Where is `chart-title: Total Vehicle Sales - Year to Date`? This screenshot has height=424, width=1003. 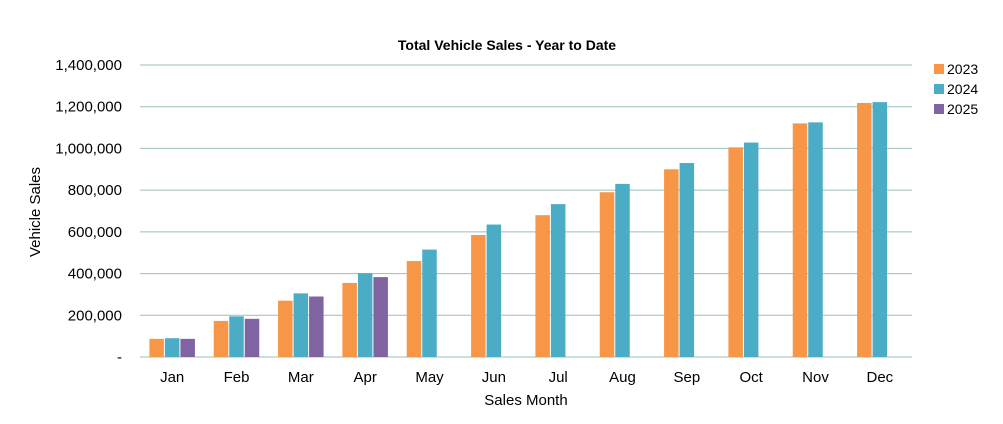
chart-title: Total Vehicle Sales - Year to Date is located at coordinates (507, 45).